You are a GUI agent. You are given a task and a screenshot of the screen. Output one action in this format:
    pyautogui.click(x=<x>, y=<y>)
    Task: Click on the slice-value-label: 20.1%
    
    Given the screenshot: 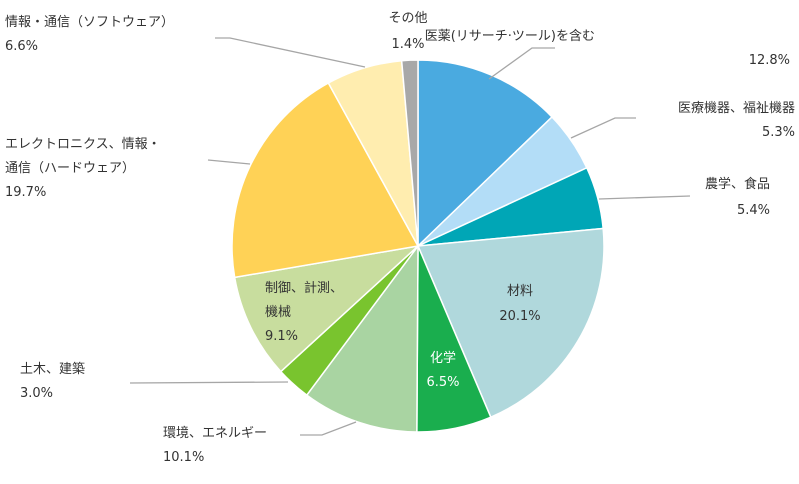 What is the action you would take?
    pyautogui.click(x=519, y=316)
    